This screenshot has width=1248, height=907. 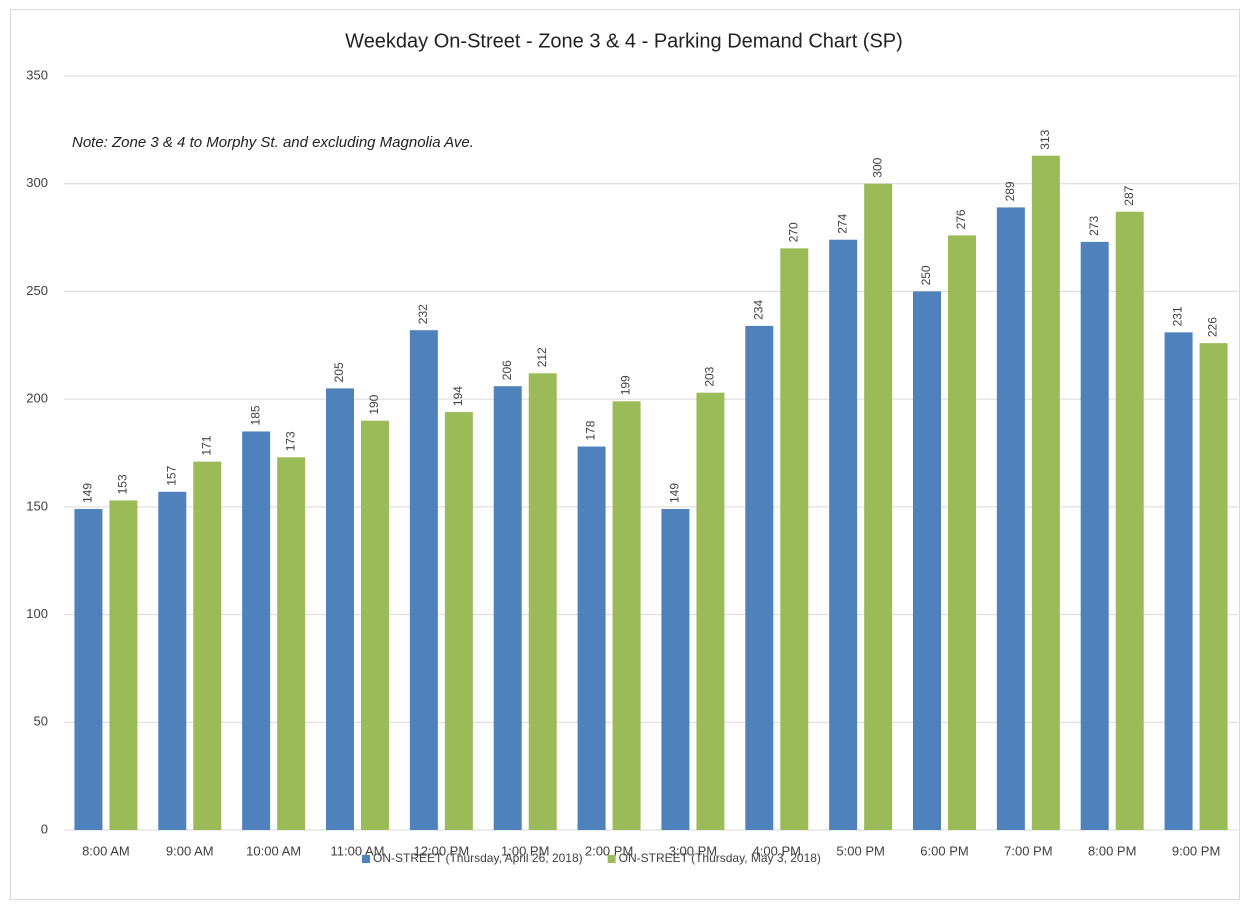 What do you see at coordinates (1045, 139) in the screenshot?
I see `data-label: 313` at bounding box center [1045, 139].